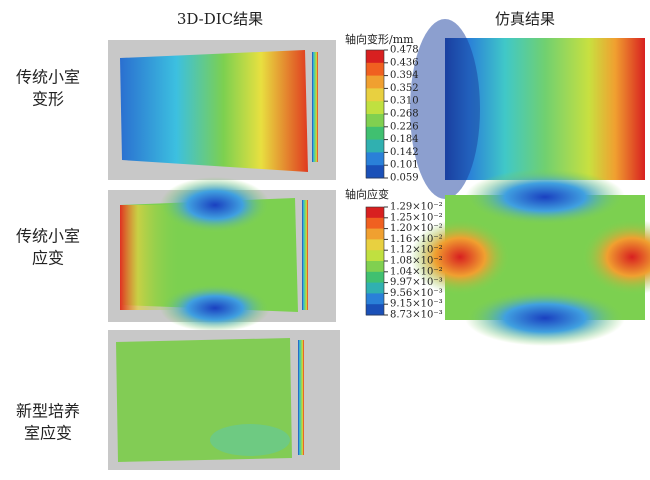  Describe the element at coordinates (404, 88) in the screenshot. I see `colorbar-label: 0.352` at that location.